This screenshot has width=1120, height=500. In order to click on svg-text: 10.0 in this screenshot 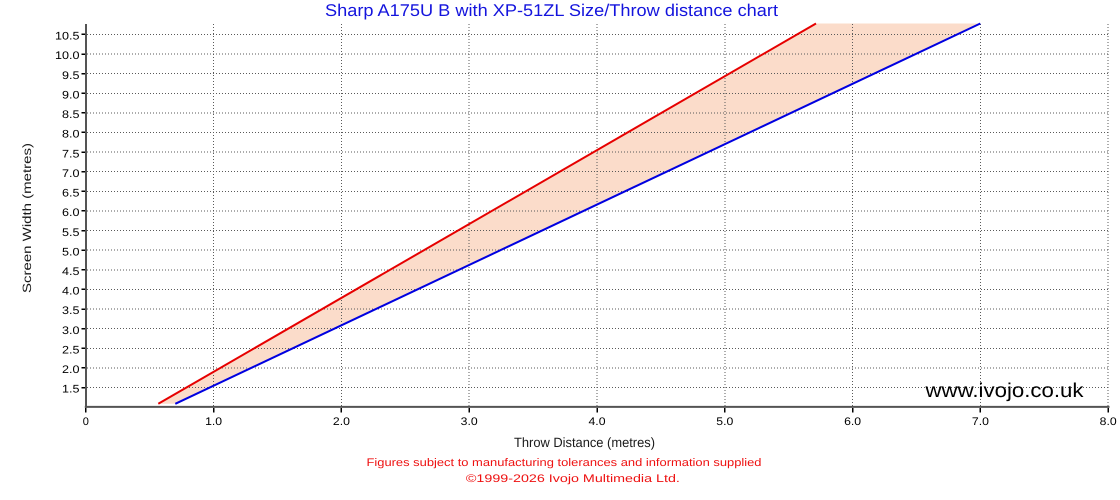, I will do `click(67, 56)`.